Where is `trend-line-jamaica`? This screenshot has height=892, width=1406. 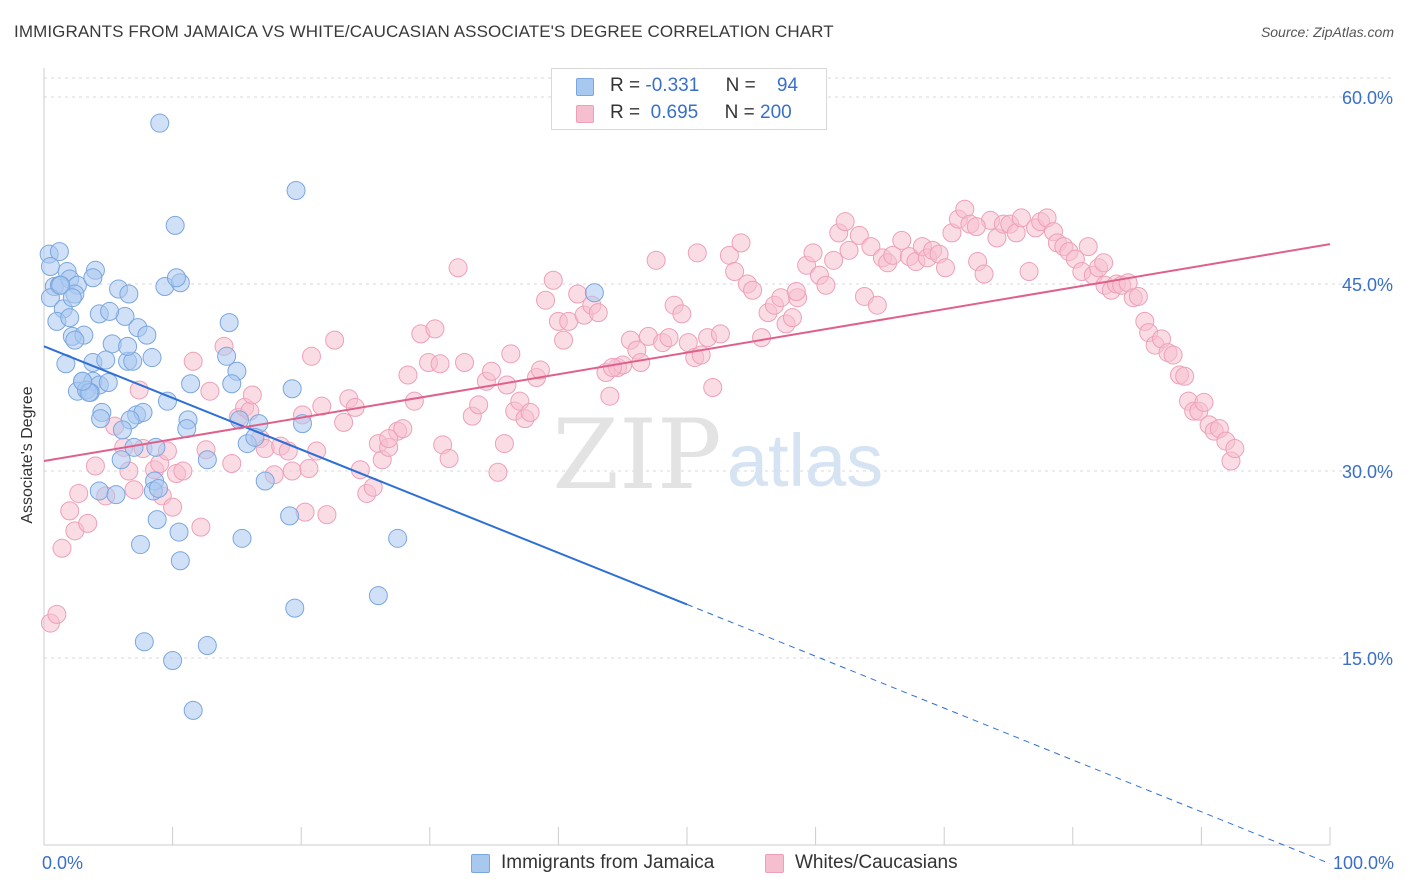 trend-line-jamaica is located at coordinates (365, 475).